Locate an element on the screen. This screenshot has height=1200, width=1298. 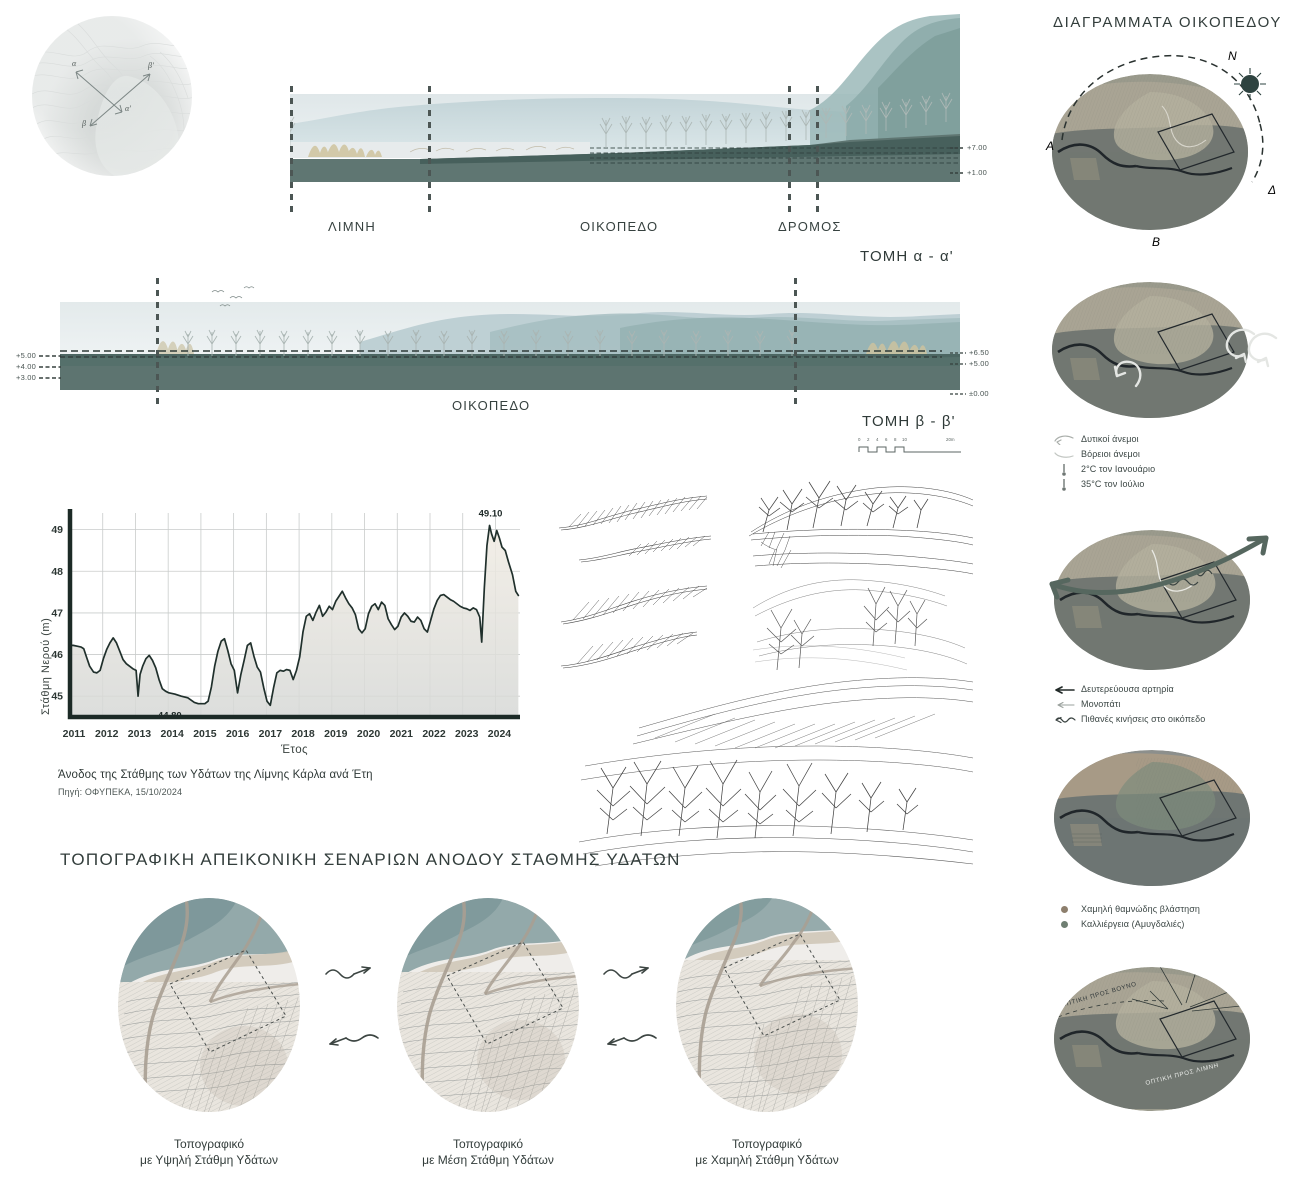
section-b-elevation-500-right: +5.00 is located at coordinates (979, 363).